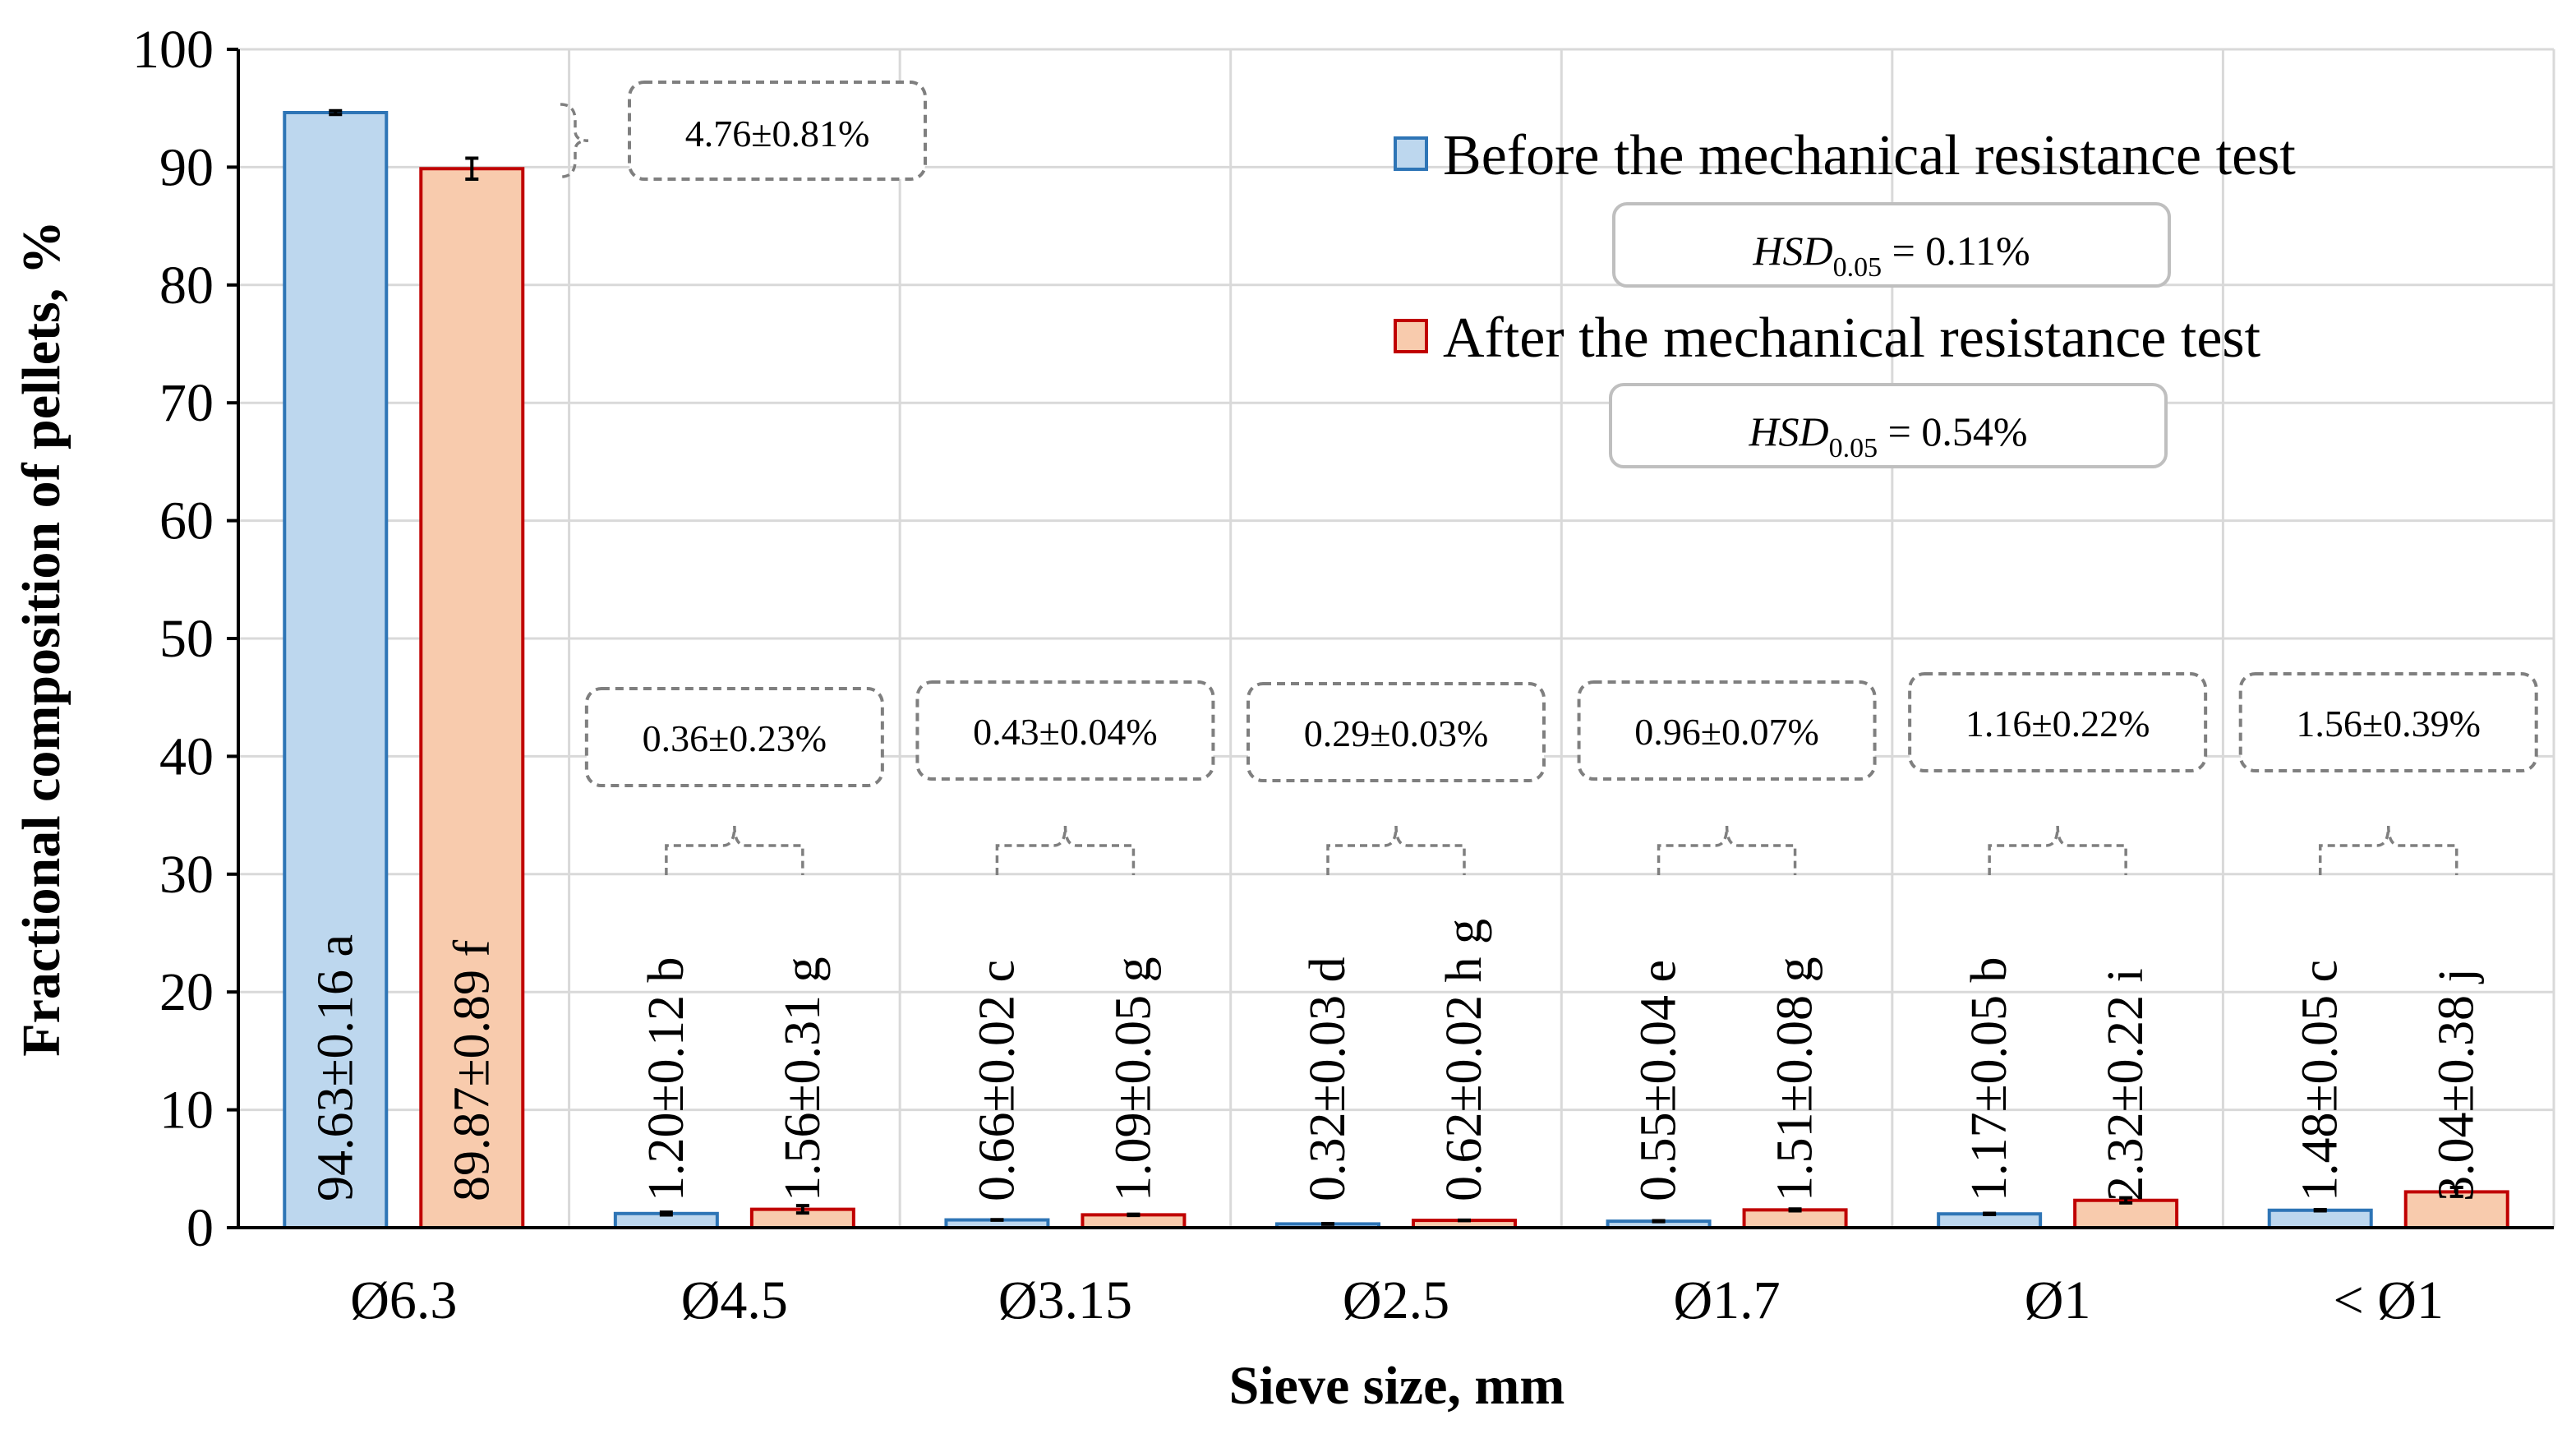  Describe the element at coordinates (173, 50) in the screenshot. I see `y-tick-label: 100` at that location.